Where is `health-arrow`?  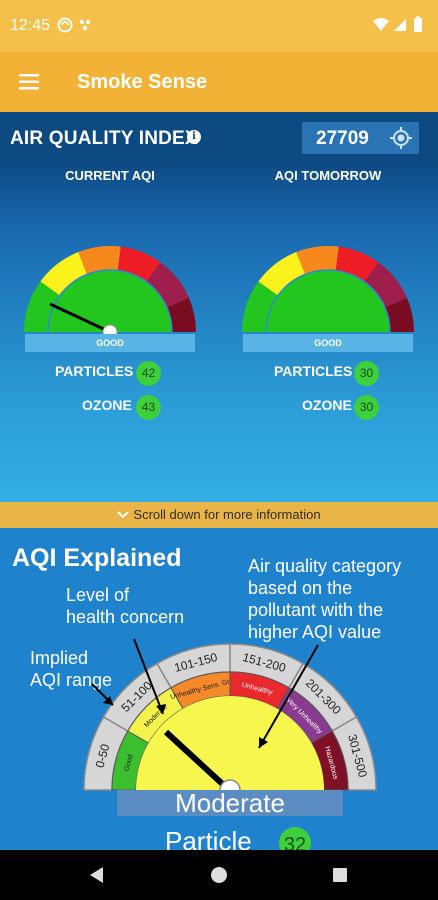
health-arrow is located at coordinates (148, 676).